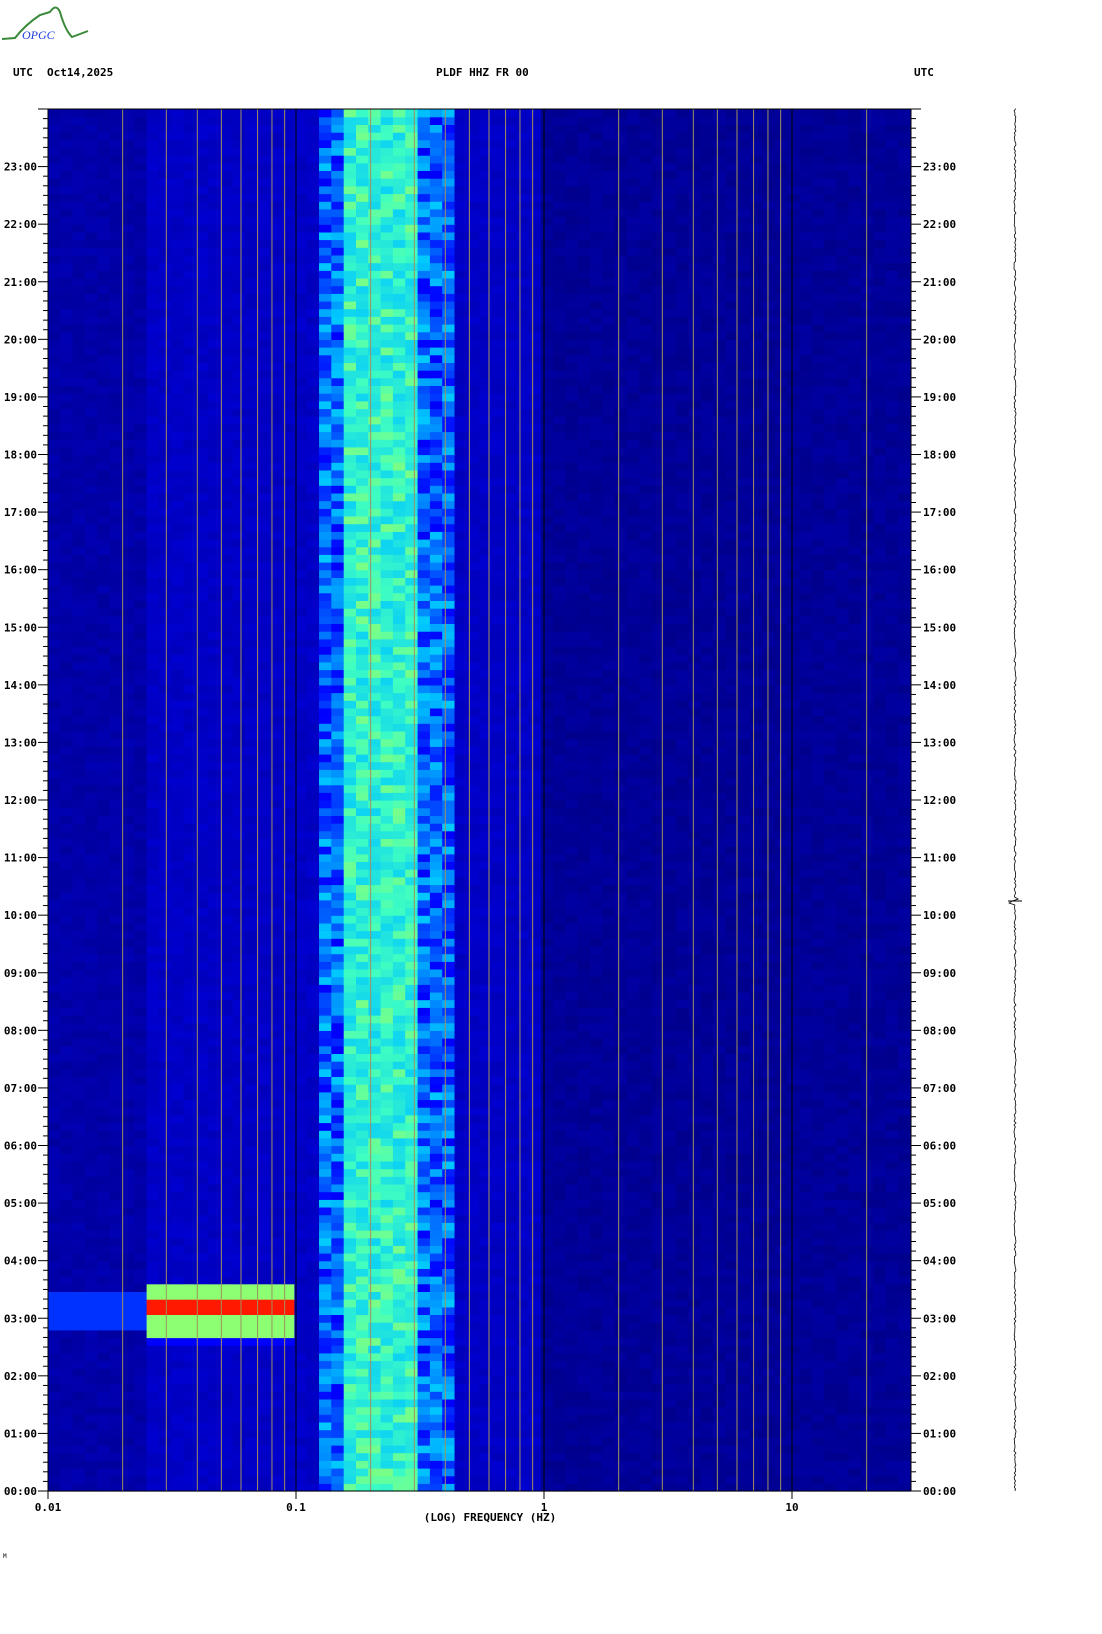  I want to click on logo-text: OPGC, so click(39, 35).